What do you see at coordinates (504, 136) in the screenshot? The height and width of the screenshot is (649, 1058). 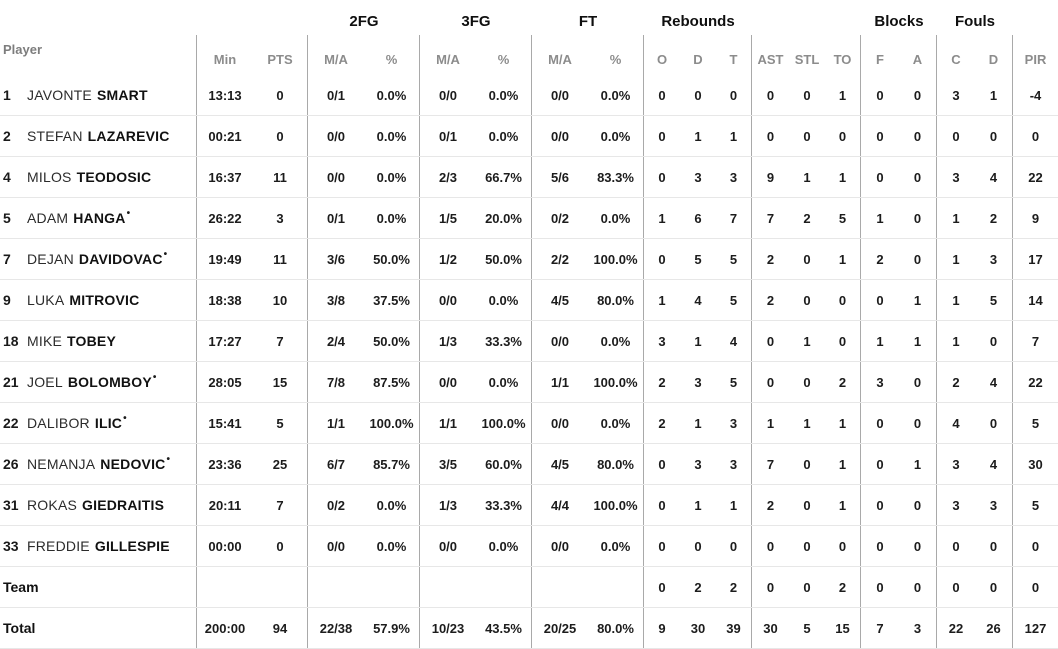 I see `stat-3fg-pct: 0.0%` at bounding box center [504, 136].